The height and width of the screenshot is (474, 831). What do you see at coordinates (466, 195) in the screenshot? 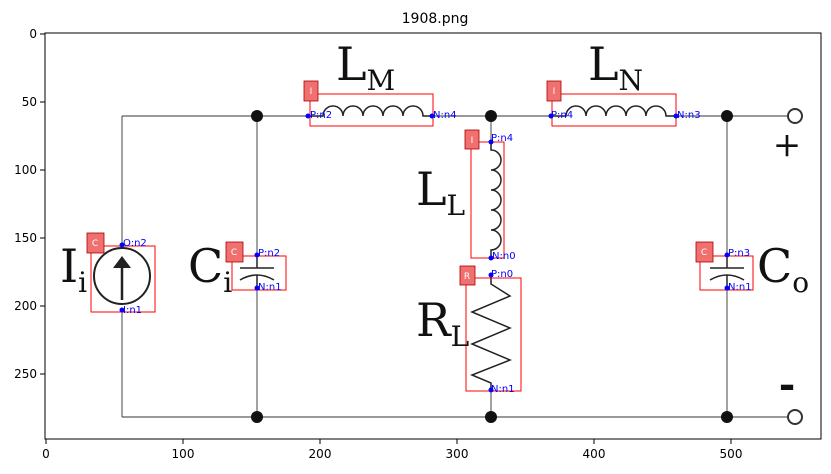
I see `inductor-ll: I P:n4 N:n0 LL` at bounding box center [466, 195].